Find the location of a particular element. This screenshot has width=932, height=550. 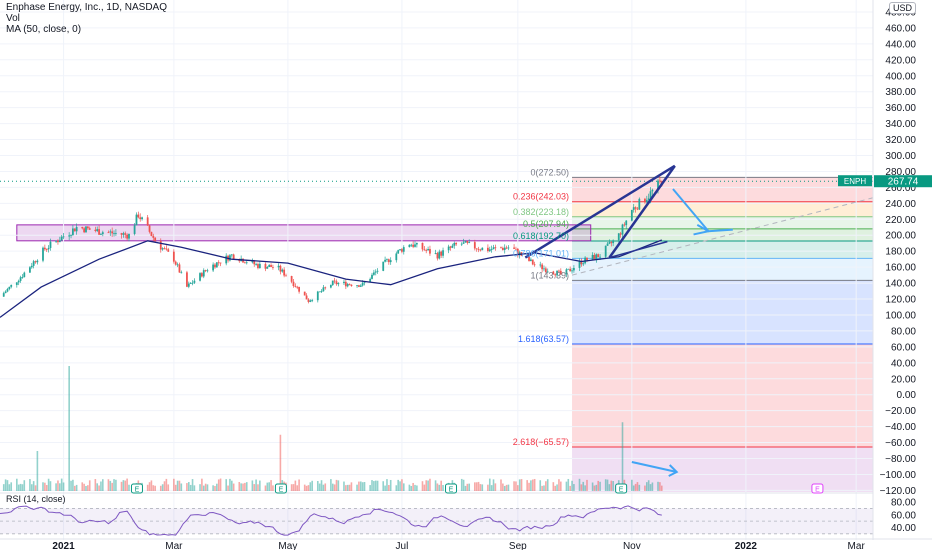

price-tick-label: 420.00 is located at coordinates (900, 60).